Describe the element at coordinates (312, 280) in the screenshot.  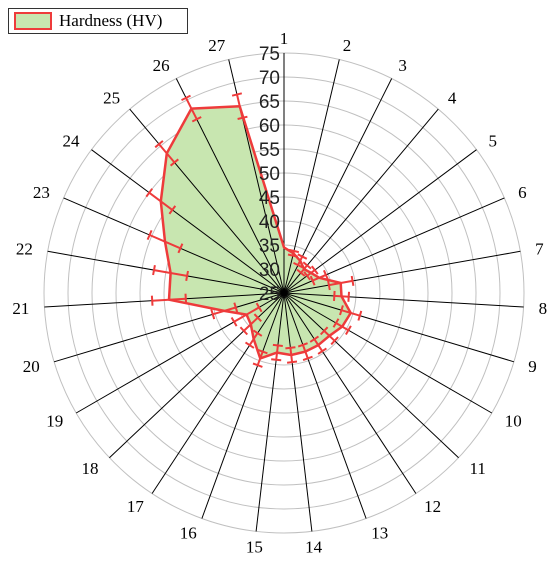
I see `error-cap-6-low` at that location.